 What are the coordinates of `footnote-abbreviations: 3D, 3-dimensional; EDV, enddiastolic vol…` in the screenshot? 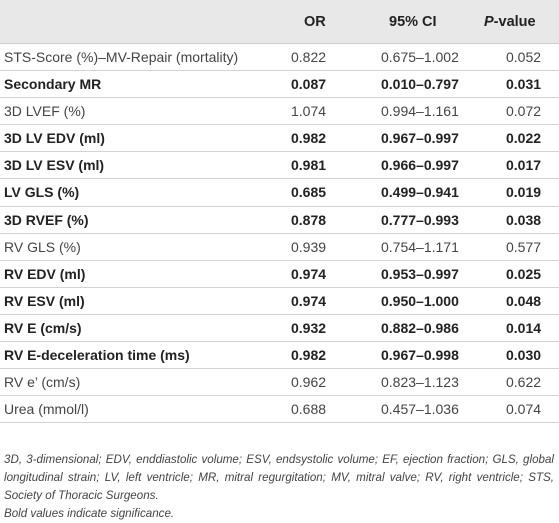 It's located at (279, 477).